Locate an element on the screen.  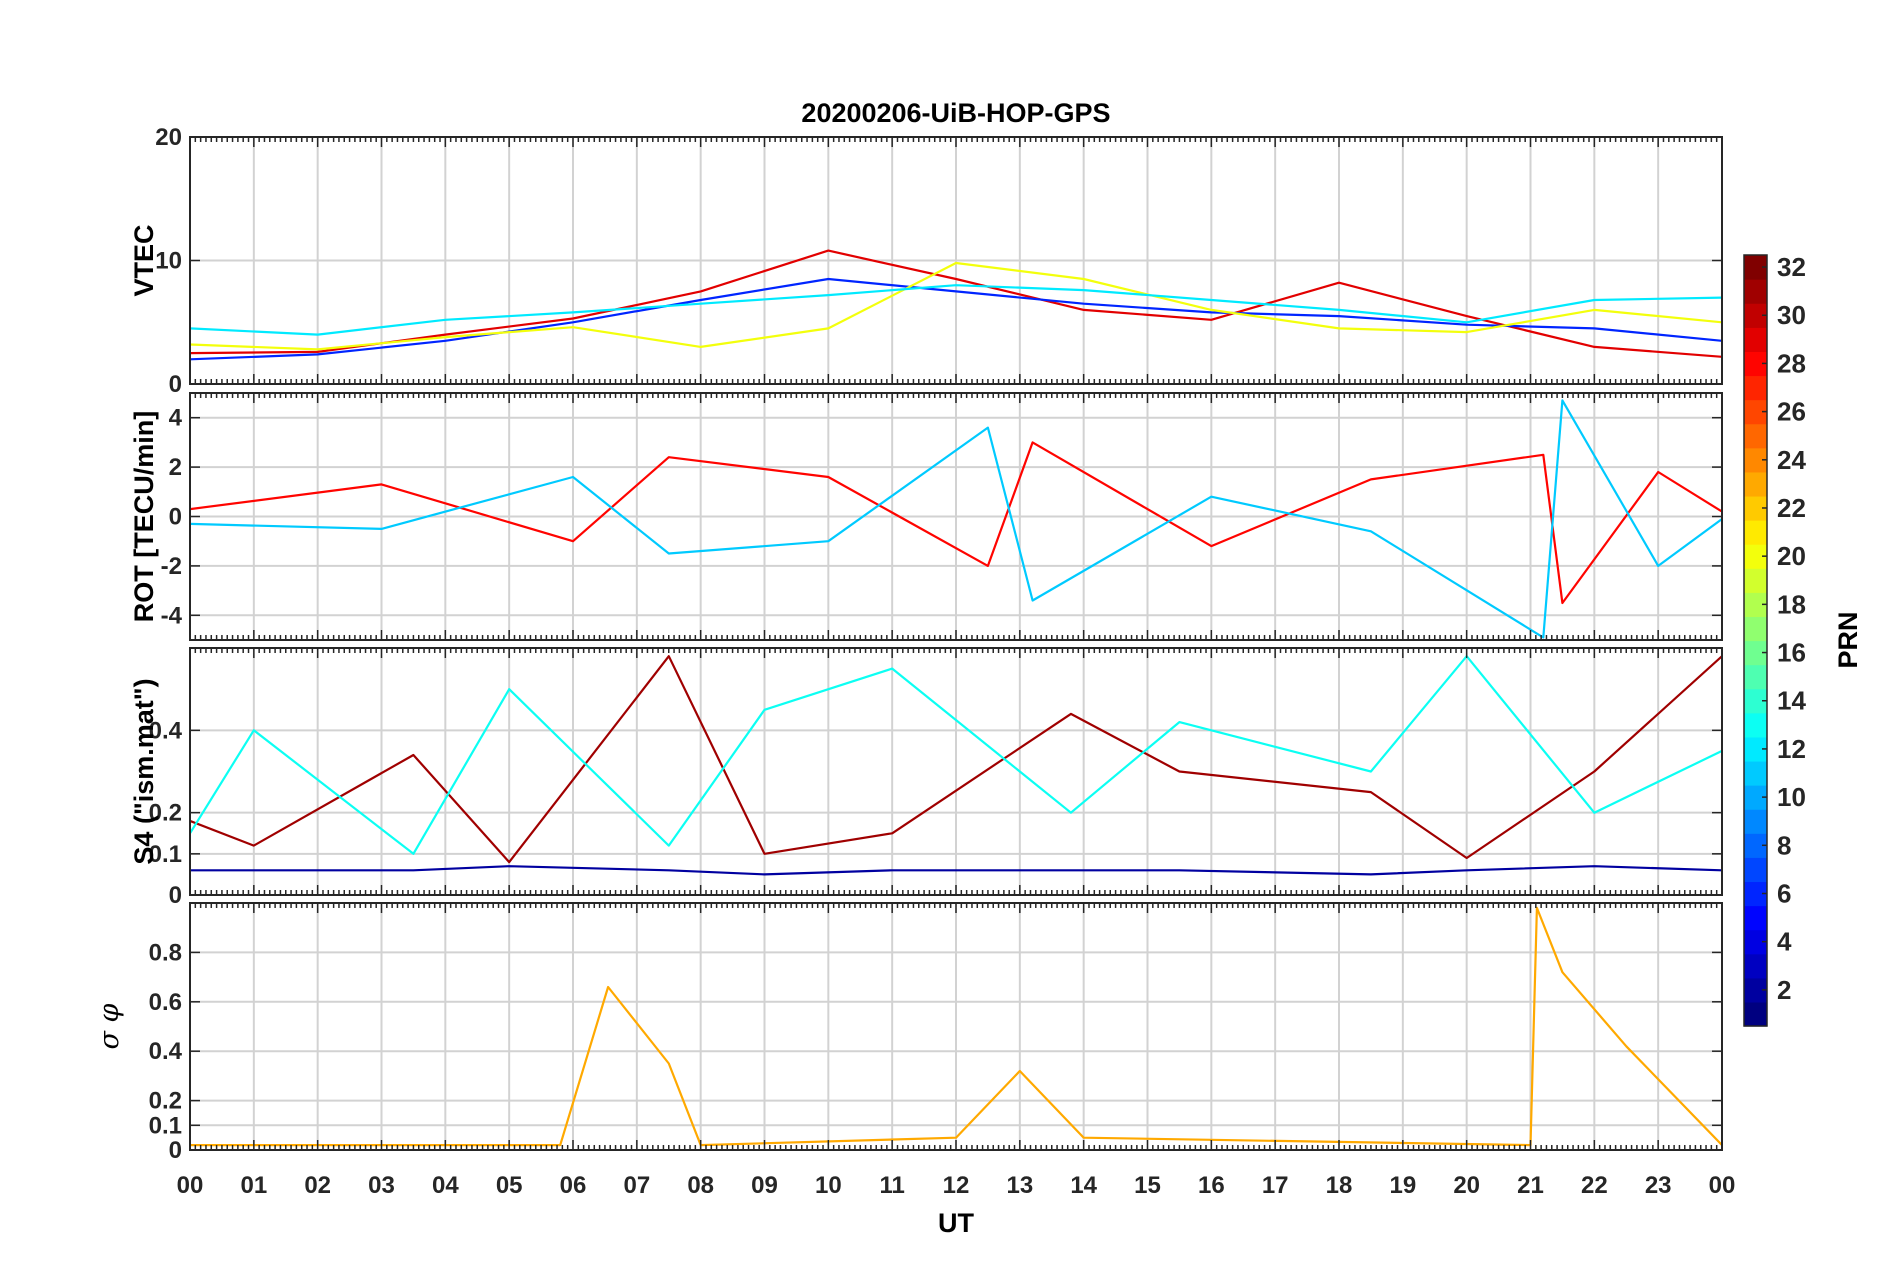
colorbar-frame is located at coordinates (1755, 640).